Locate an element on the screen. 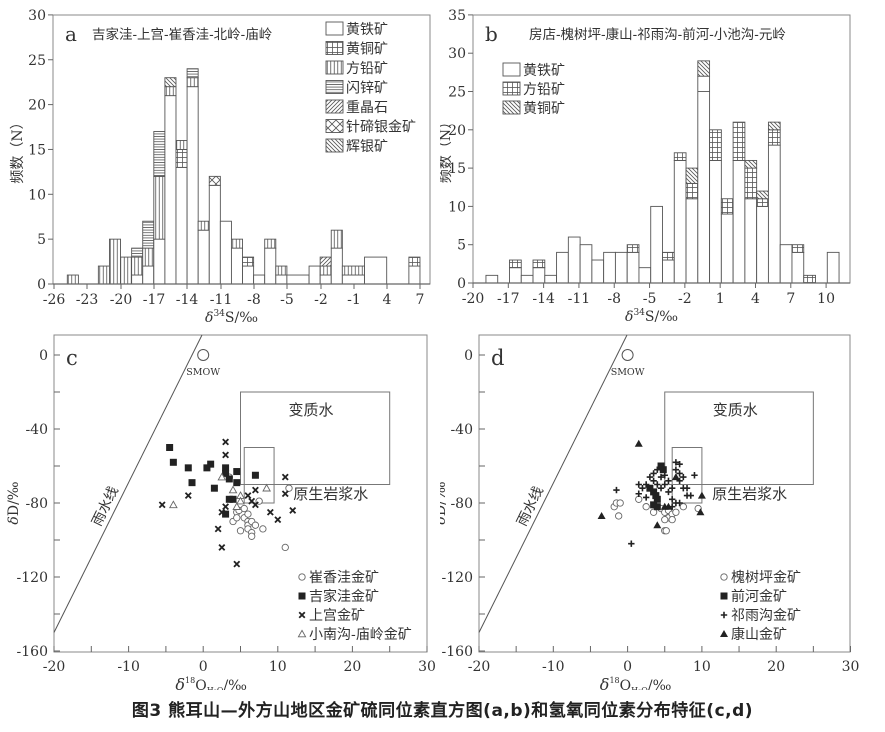  y-tick-label: 20 is located at coordinates (457, 131).